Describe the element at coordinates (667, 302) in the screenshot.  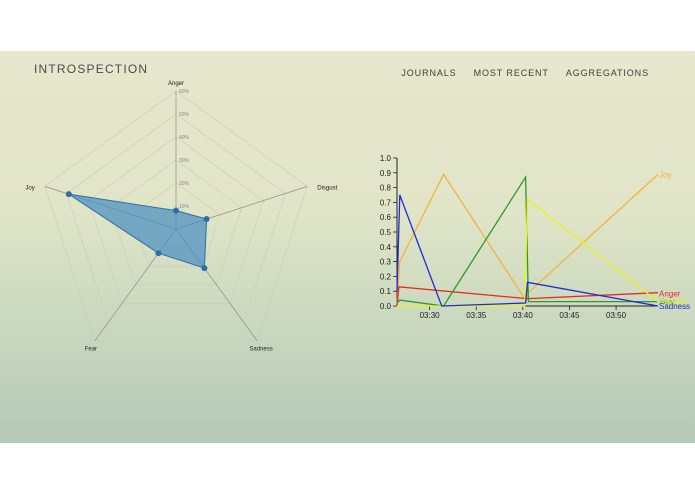
I see `series-end-label-fear: Fear` at that location.